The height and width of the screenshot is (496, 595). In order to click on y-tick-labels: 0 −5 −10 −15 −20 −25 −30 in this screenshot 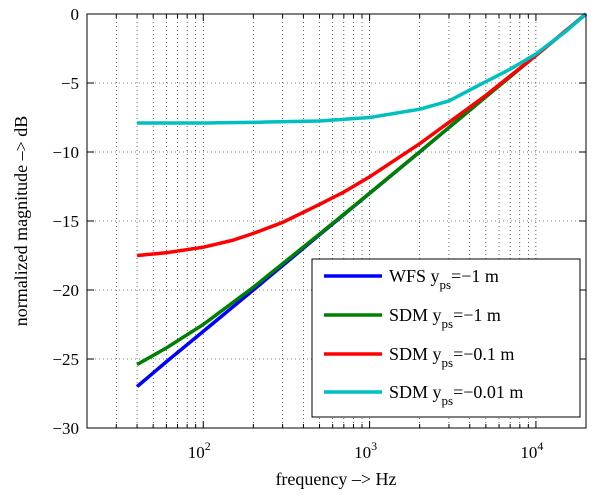, I will do `click(65, 221)`.